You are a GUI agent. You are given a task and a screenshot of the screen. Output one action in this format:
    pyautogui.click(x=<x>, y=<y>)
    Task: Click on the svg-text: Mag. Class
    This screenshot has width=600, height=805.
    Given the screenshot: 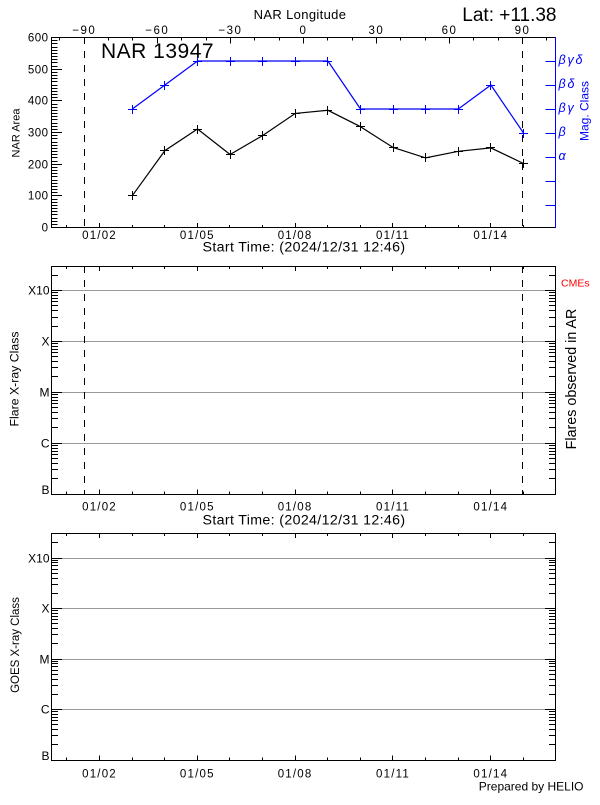 What is the action you would take?
    pyautogui.click(x=585, y=111)
    